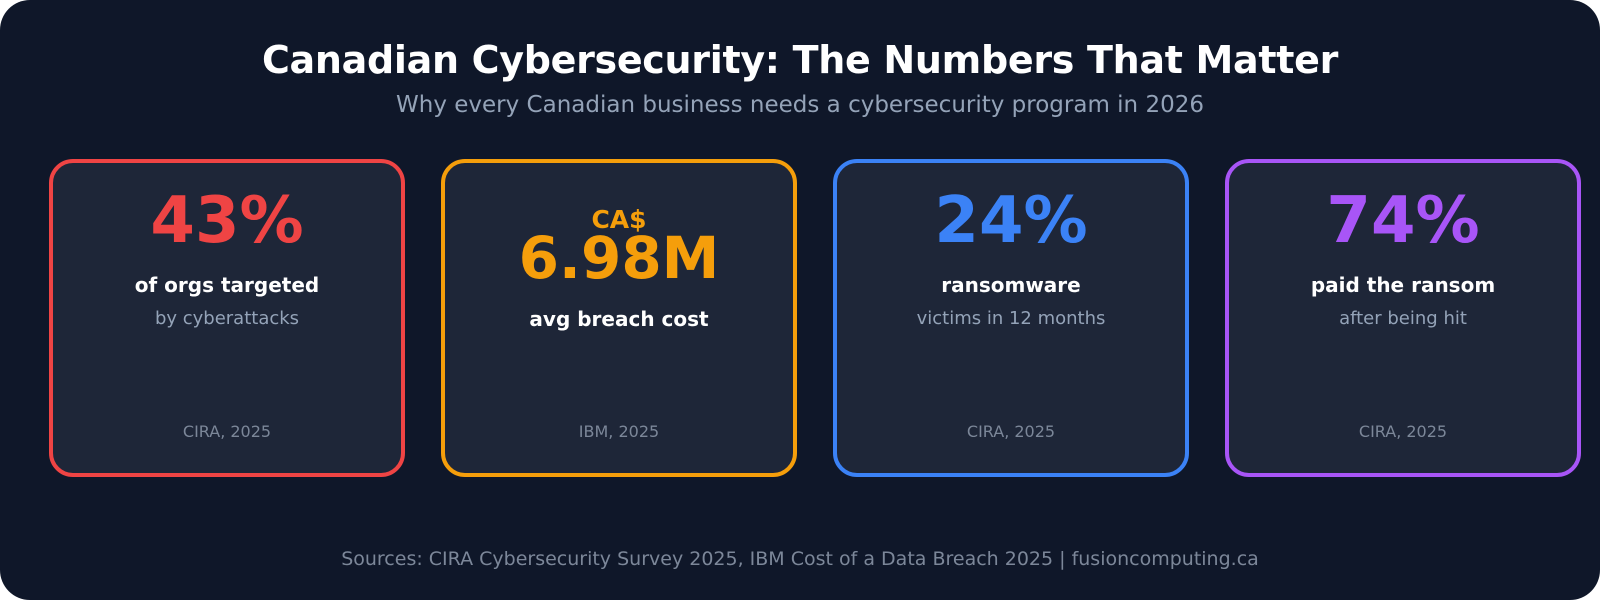  I want to click on stat-source: IBM, 2025, so click(619, 431).